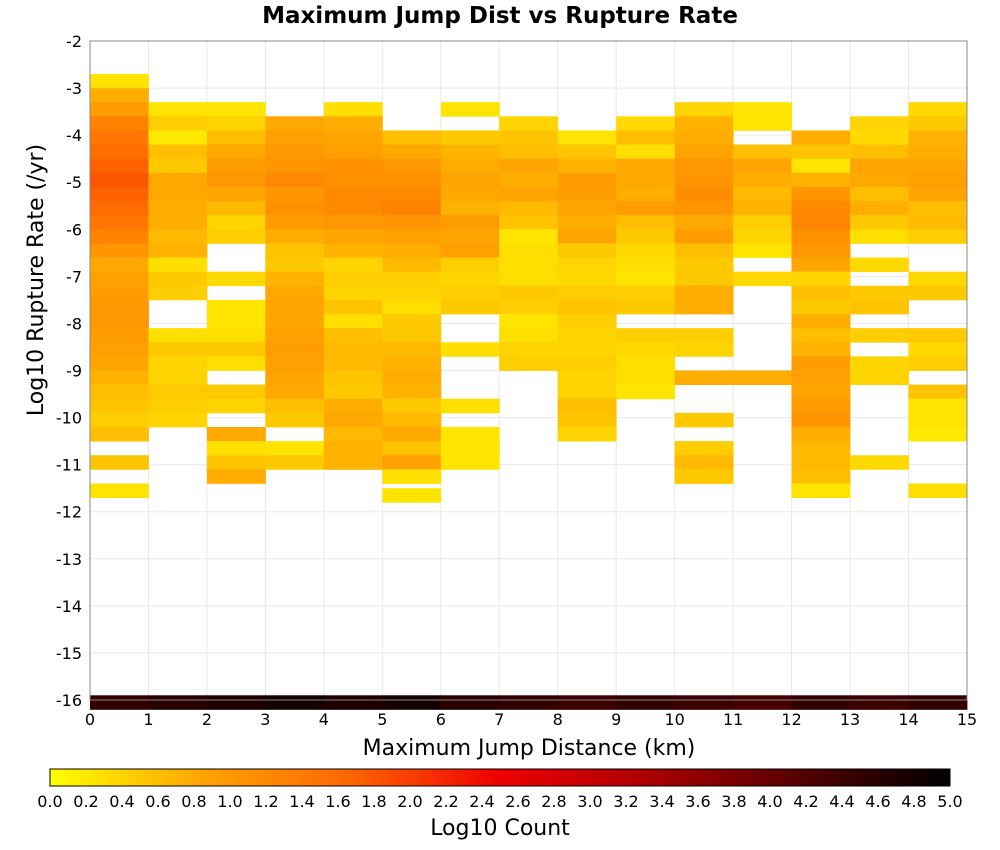  What do you see at coordinates (301, 801) in the screenshot?
I see `colorbar-tick-label: 1.4` at bounding box center [301, 801].